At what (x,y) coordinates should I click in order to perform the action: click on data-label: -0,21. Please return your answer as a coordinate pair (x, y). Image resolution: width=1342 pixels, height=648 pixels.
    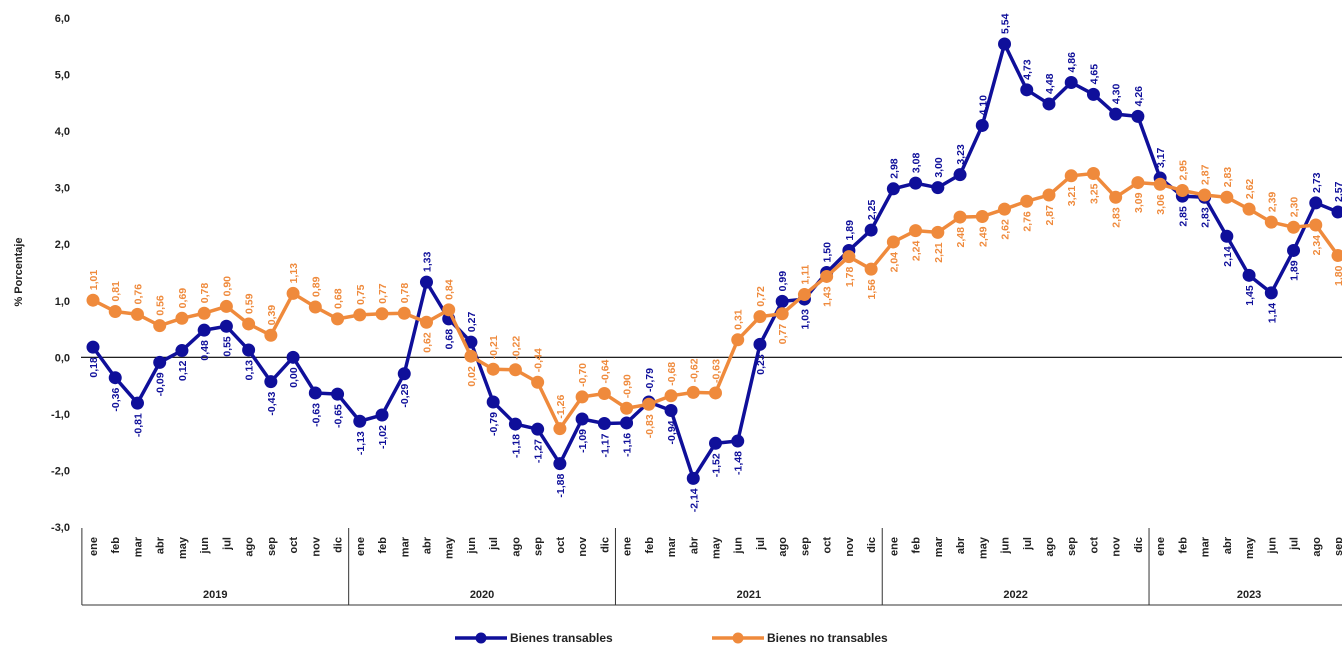
    Looking at the image, I should click on (494, 347).